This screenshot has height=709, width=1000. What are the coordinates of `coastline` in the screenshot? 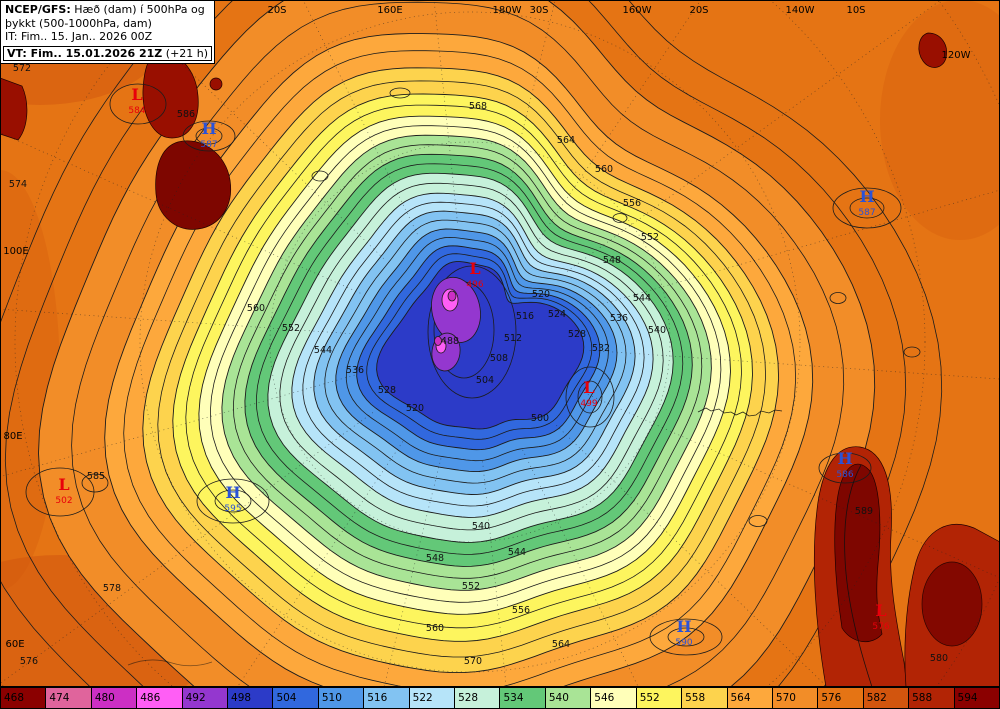 It's located at (170, 663).